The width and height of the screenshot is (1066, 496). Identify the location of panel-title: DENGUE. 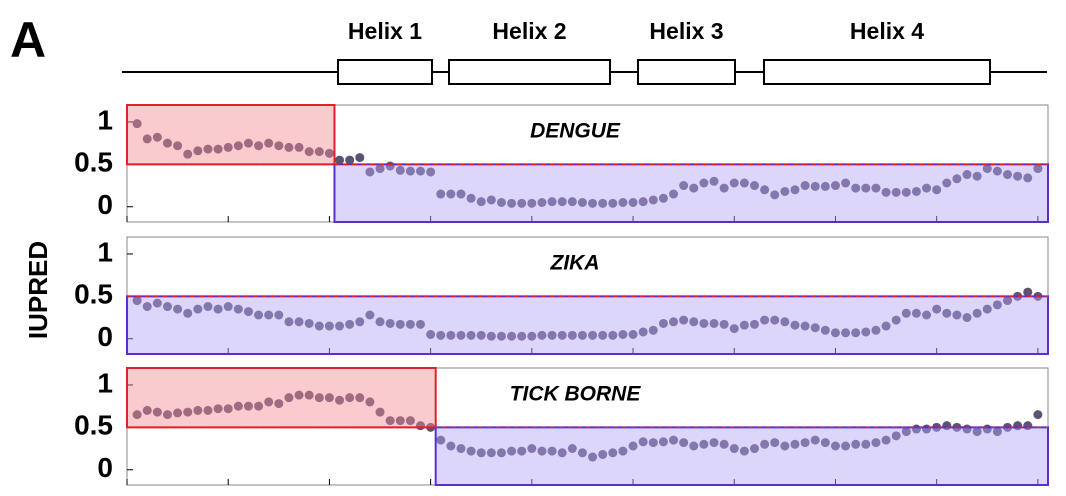
(575, 131).